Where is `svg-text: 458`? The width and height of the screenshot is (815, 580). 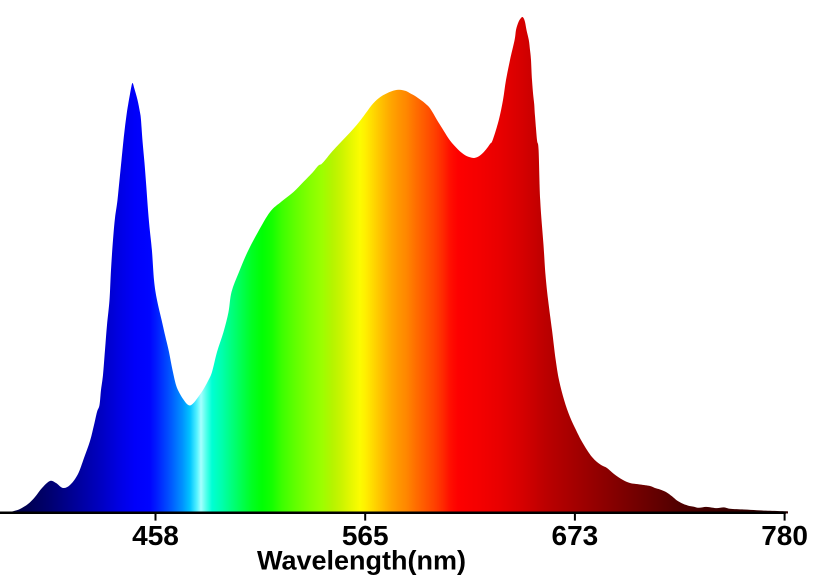
svg-text: 458 is located at coordinates (155, 535).